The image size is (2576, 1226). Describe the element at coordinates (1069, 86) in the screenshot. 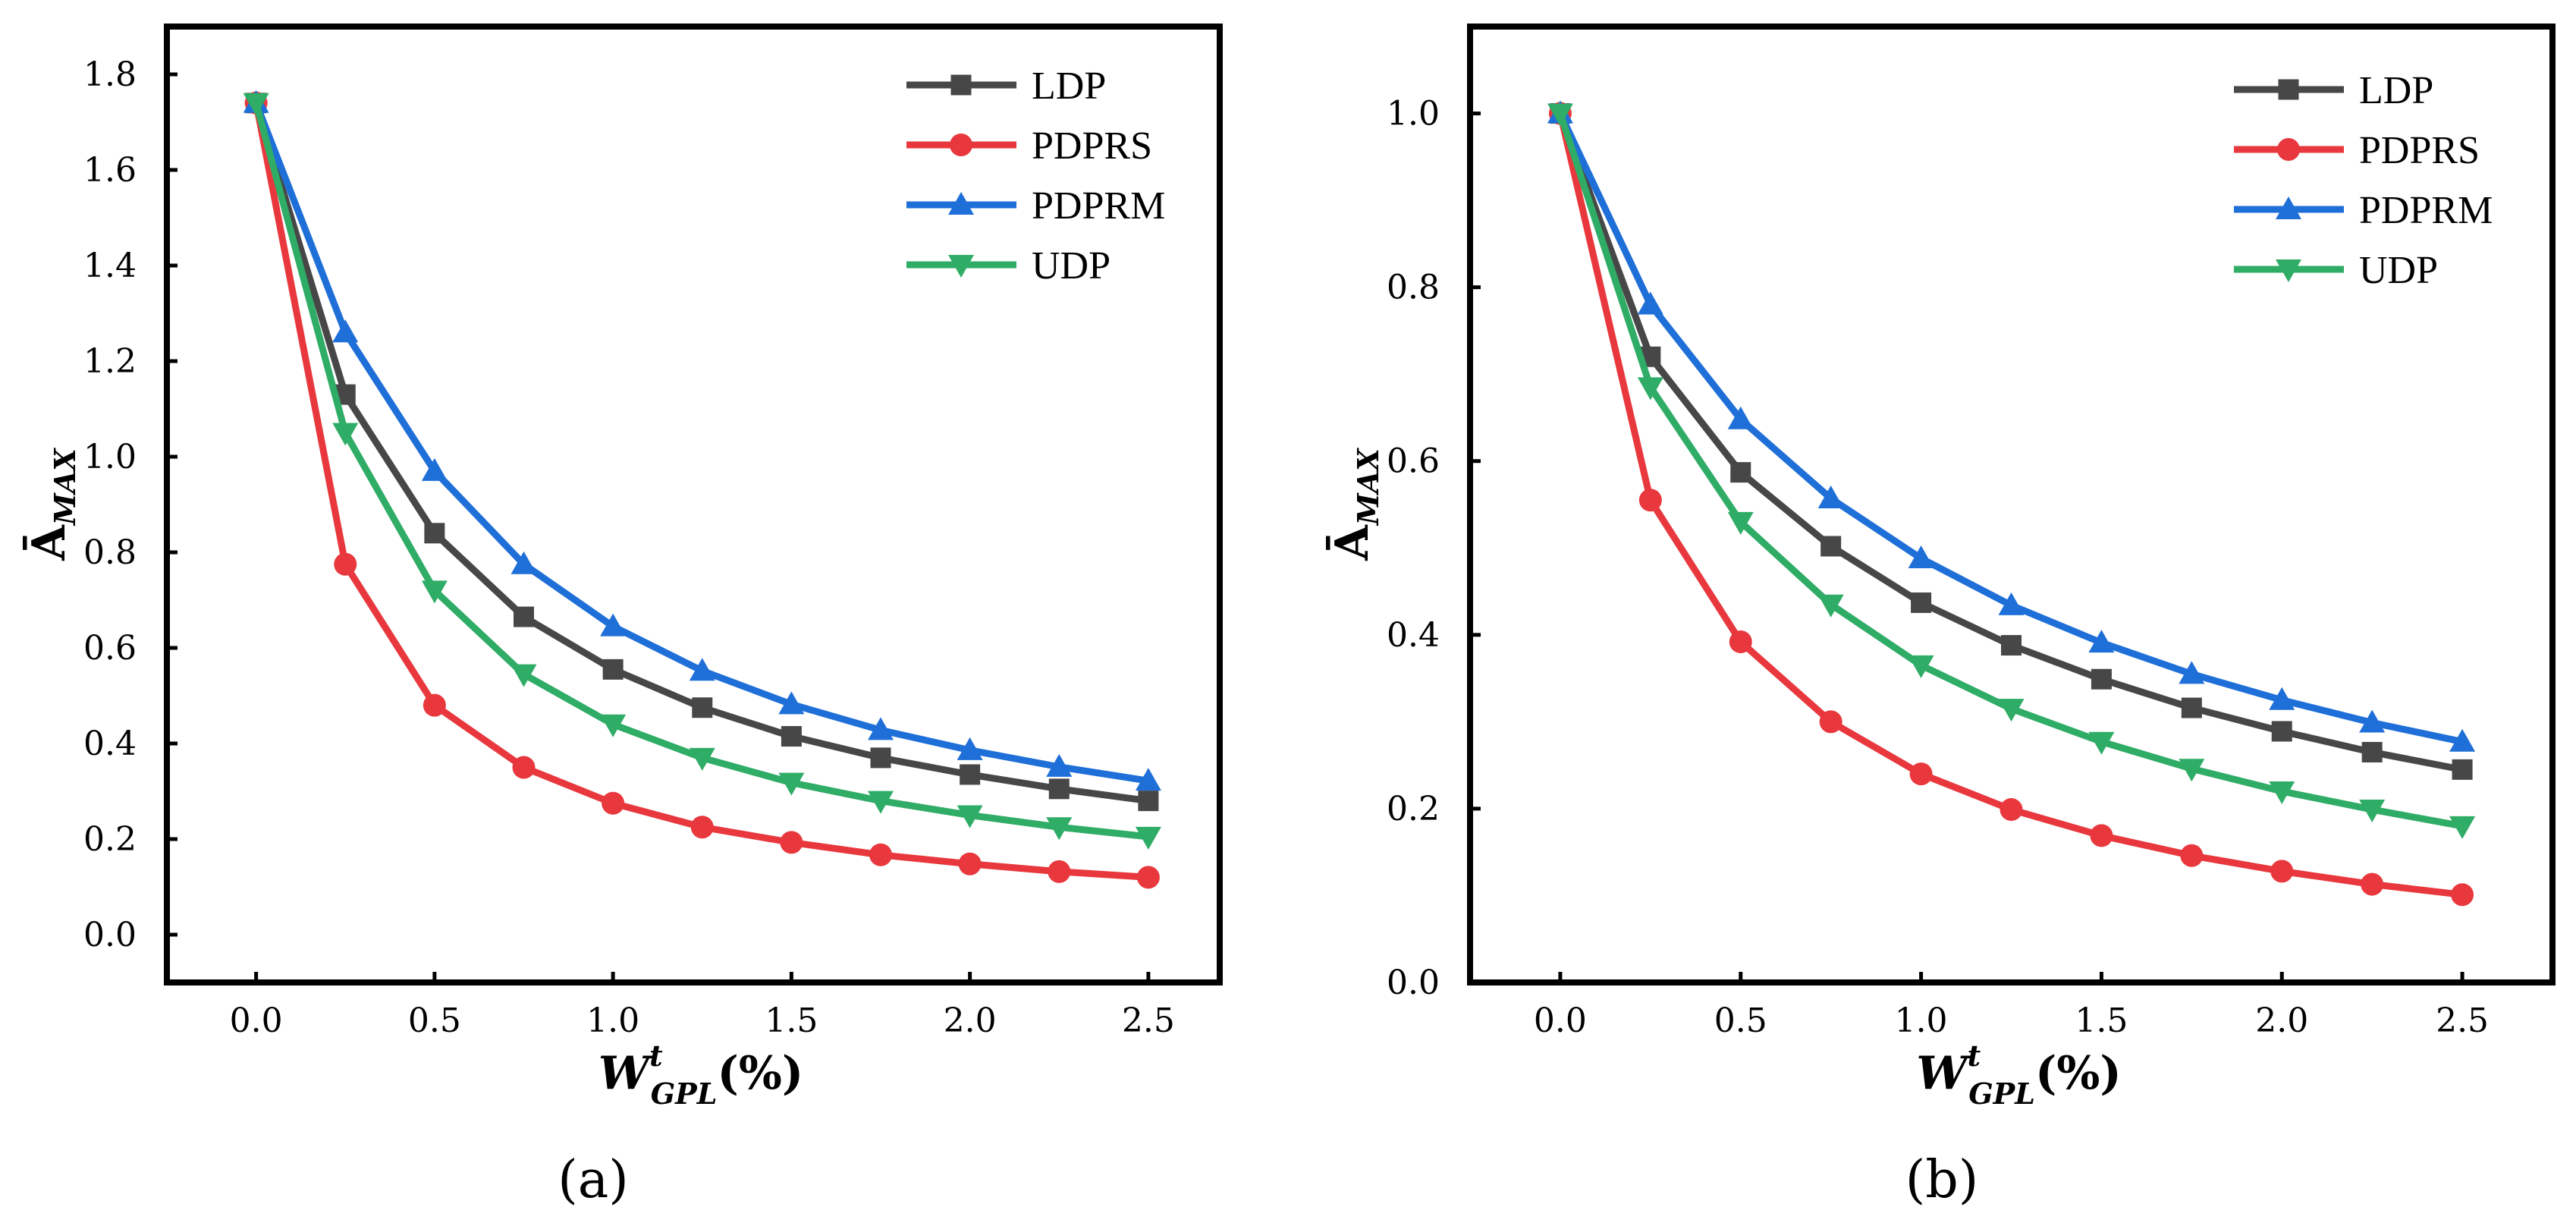

I see `legend-label: LDP` at that location.